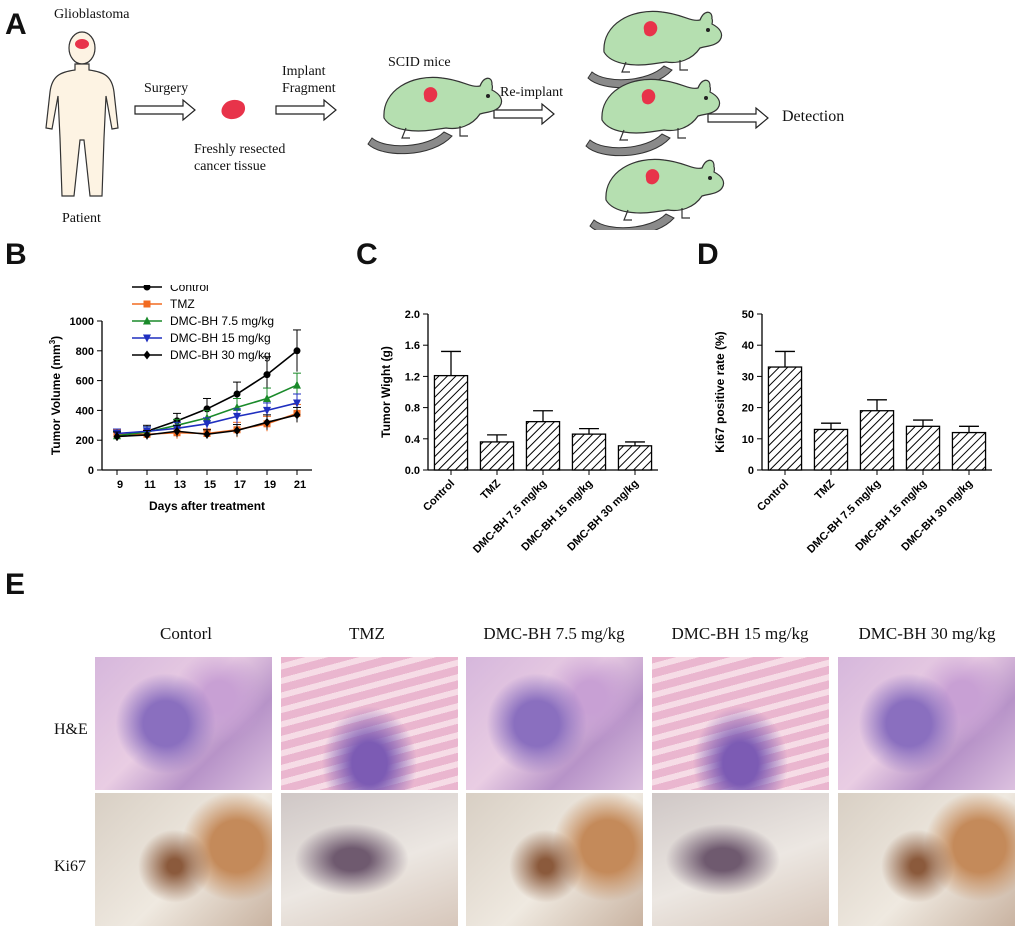  What do you see at coordinates (150, 485) in the screenshot?
I see `x-tick-label: 11` at bounding box center [150, 485].